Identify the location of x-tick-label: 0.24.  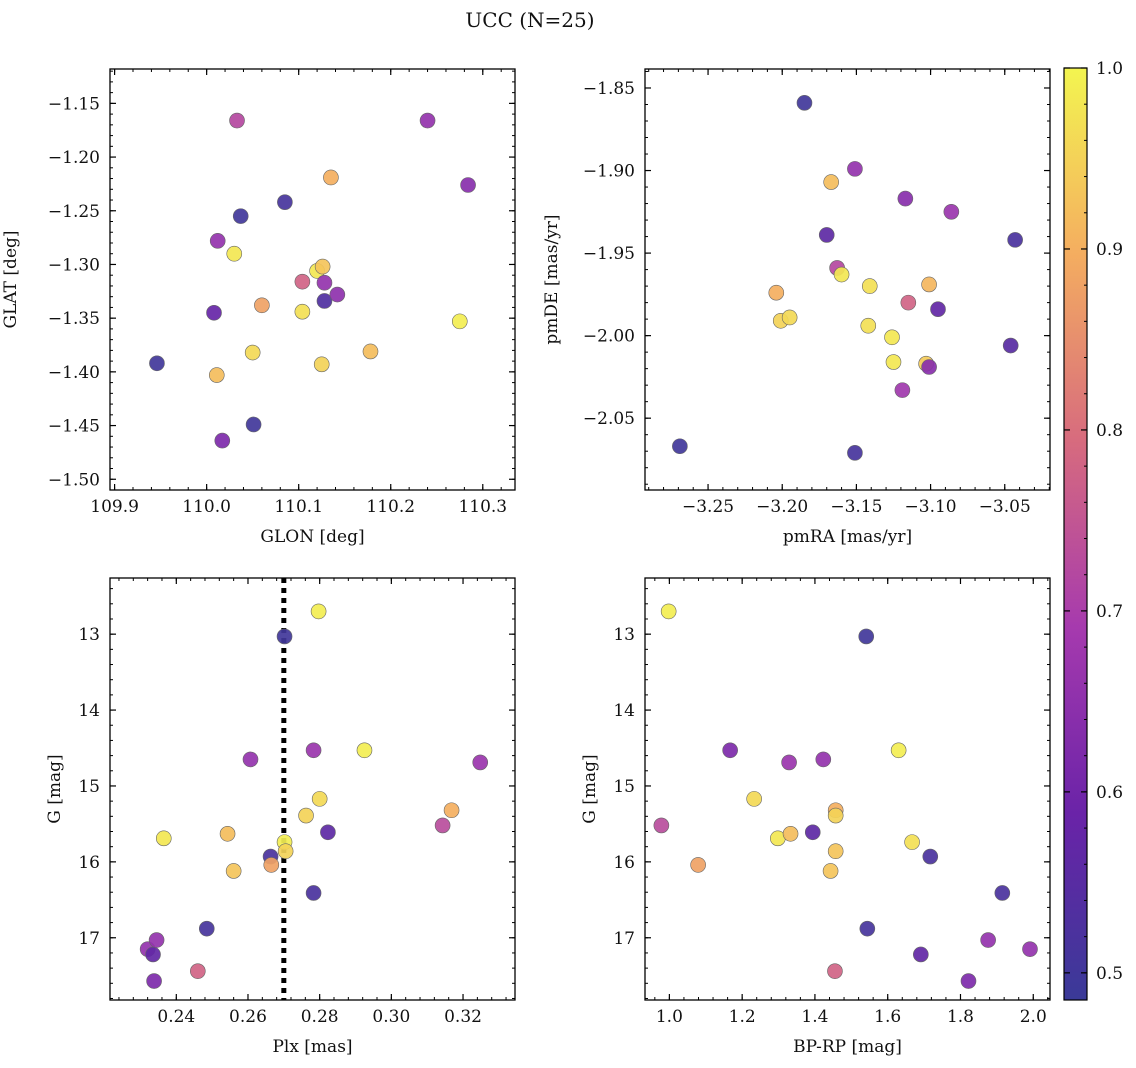
(176, 1017).